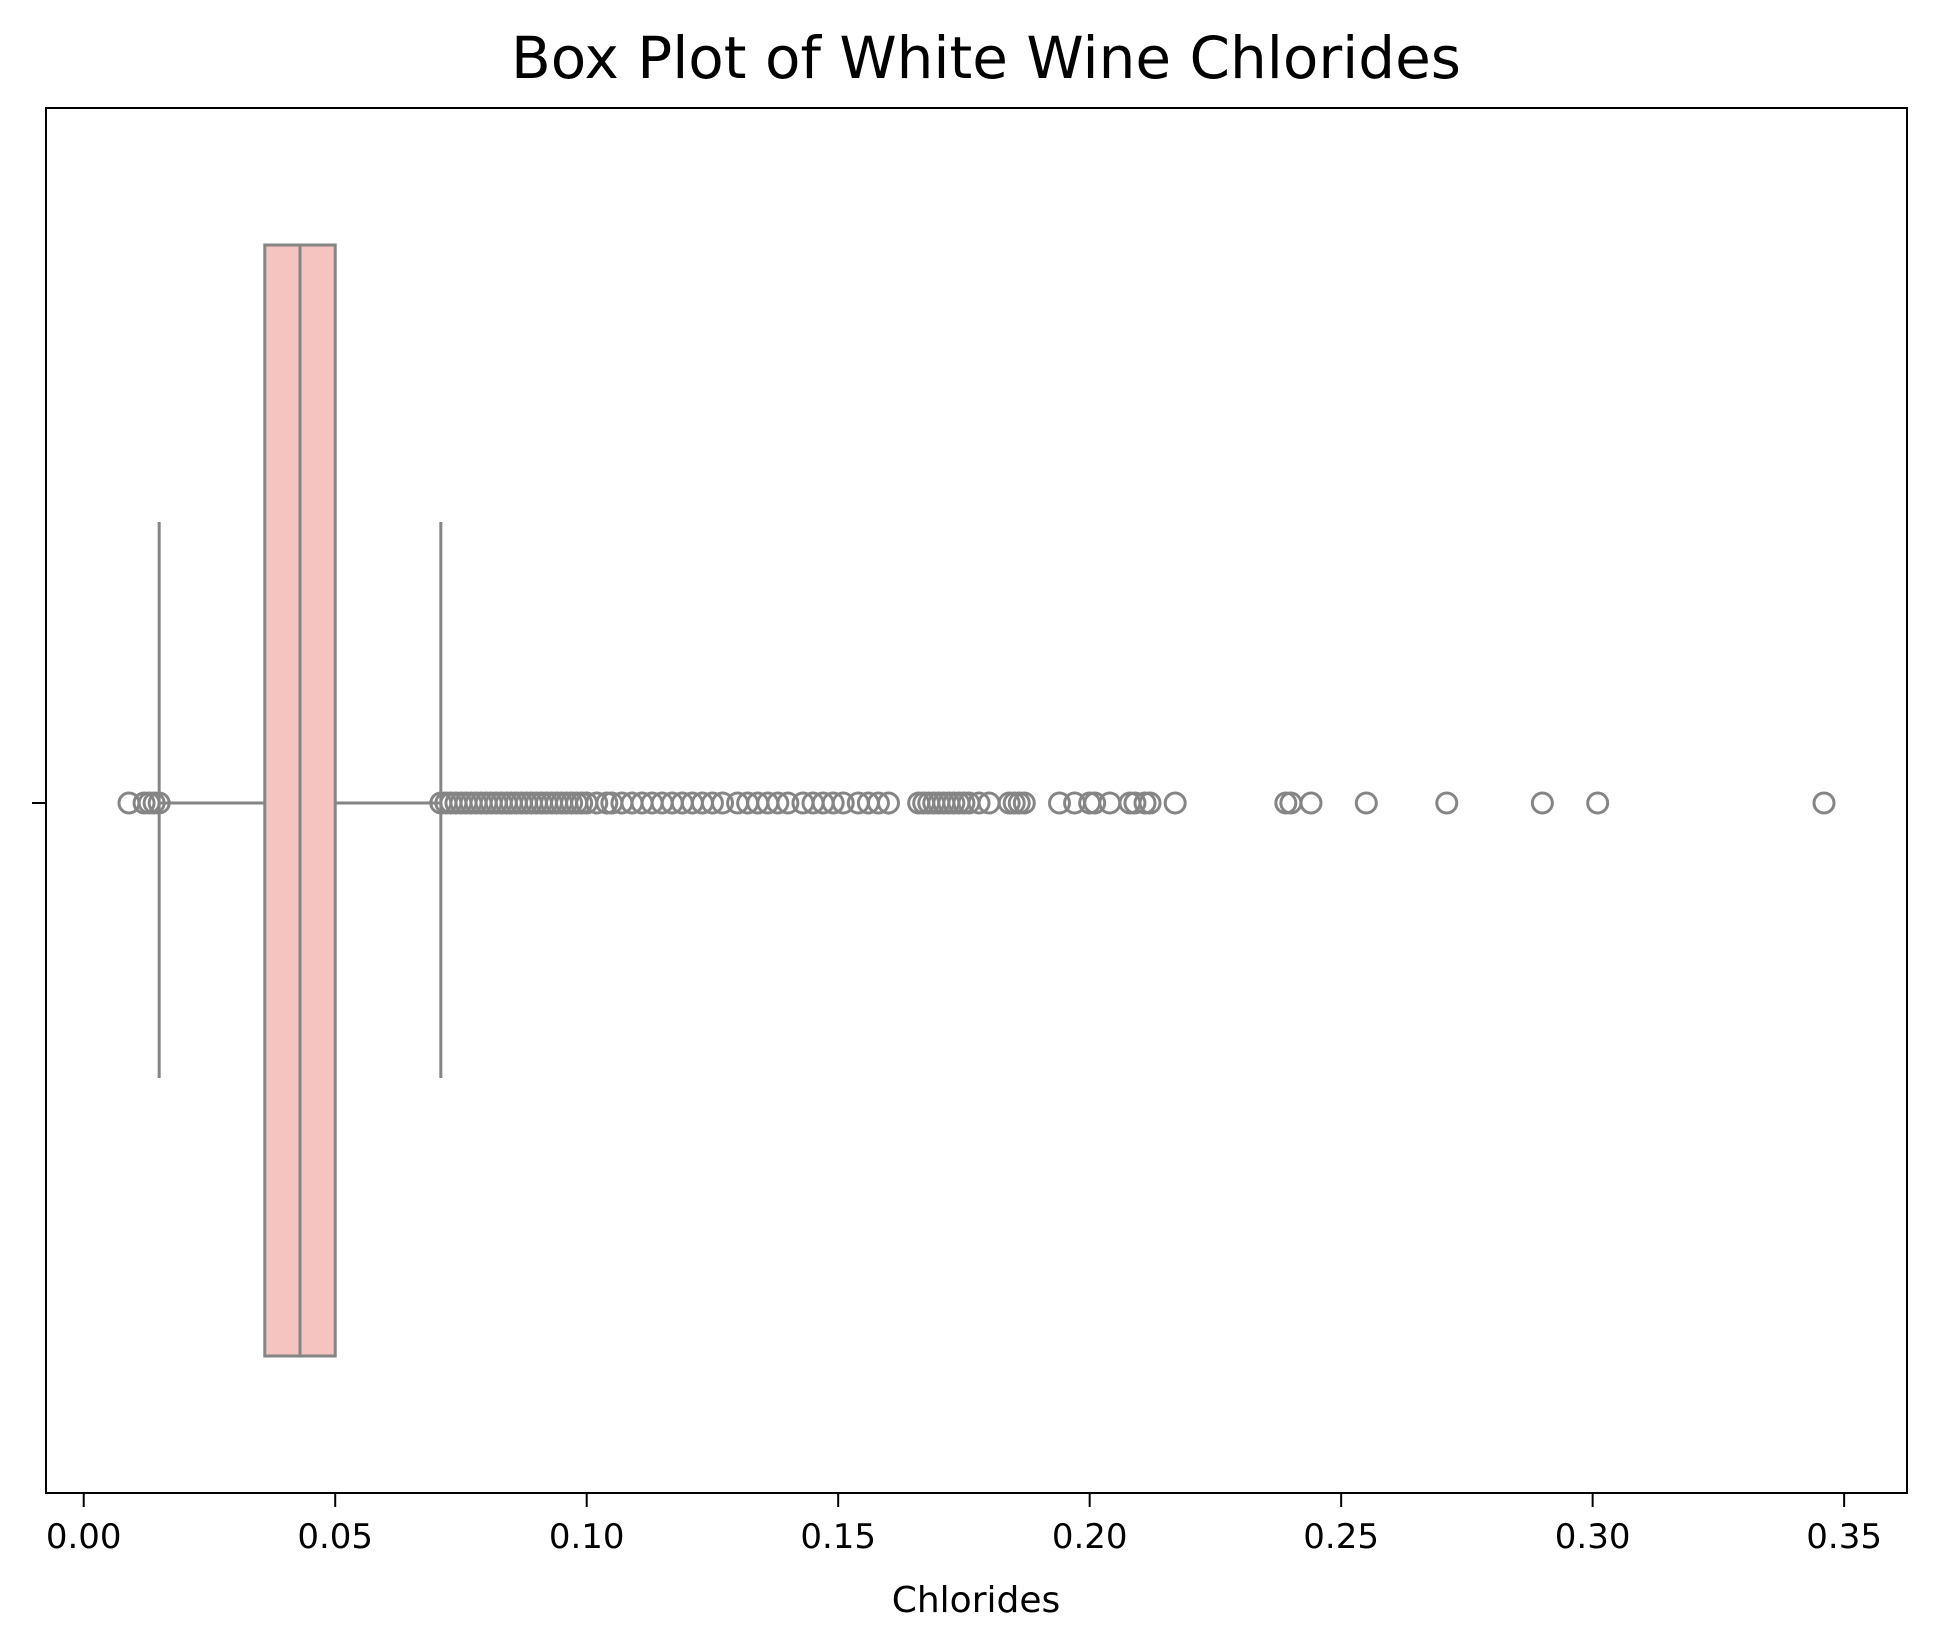 The image size is (1934, 1652). What do you see at coordinates (976, 1600) in the screenshot?
I see `x-axis-label: Chlorides` at bounding box center [976, 1600].